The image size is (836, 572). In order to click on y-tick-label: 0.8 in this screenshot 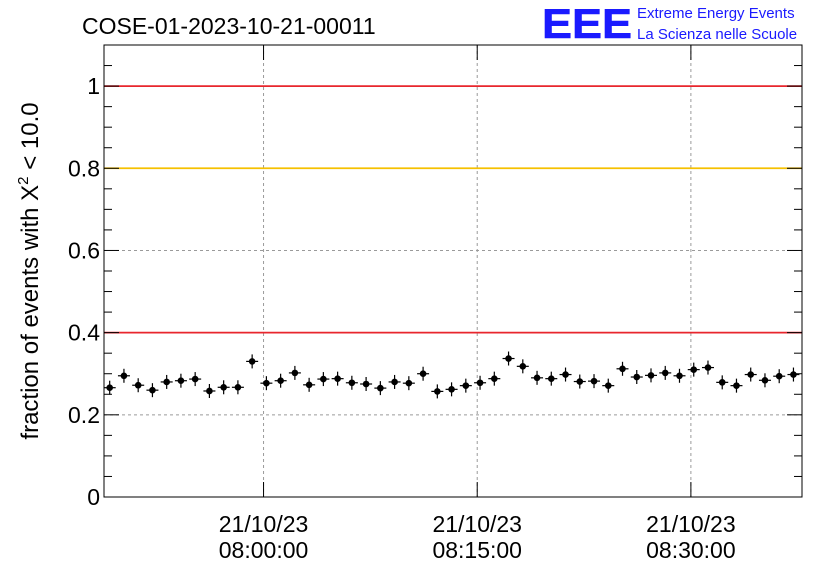, I will do `click(84, 168)`.